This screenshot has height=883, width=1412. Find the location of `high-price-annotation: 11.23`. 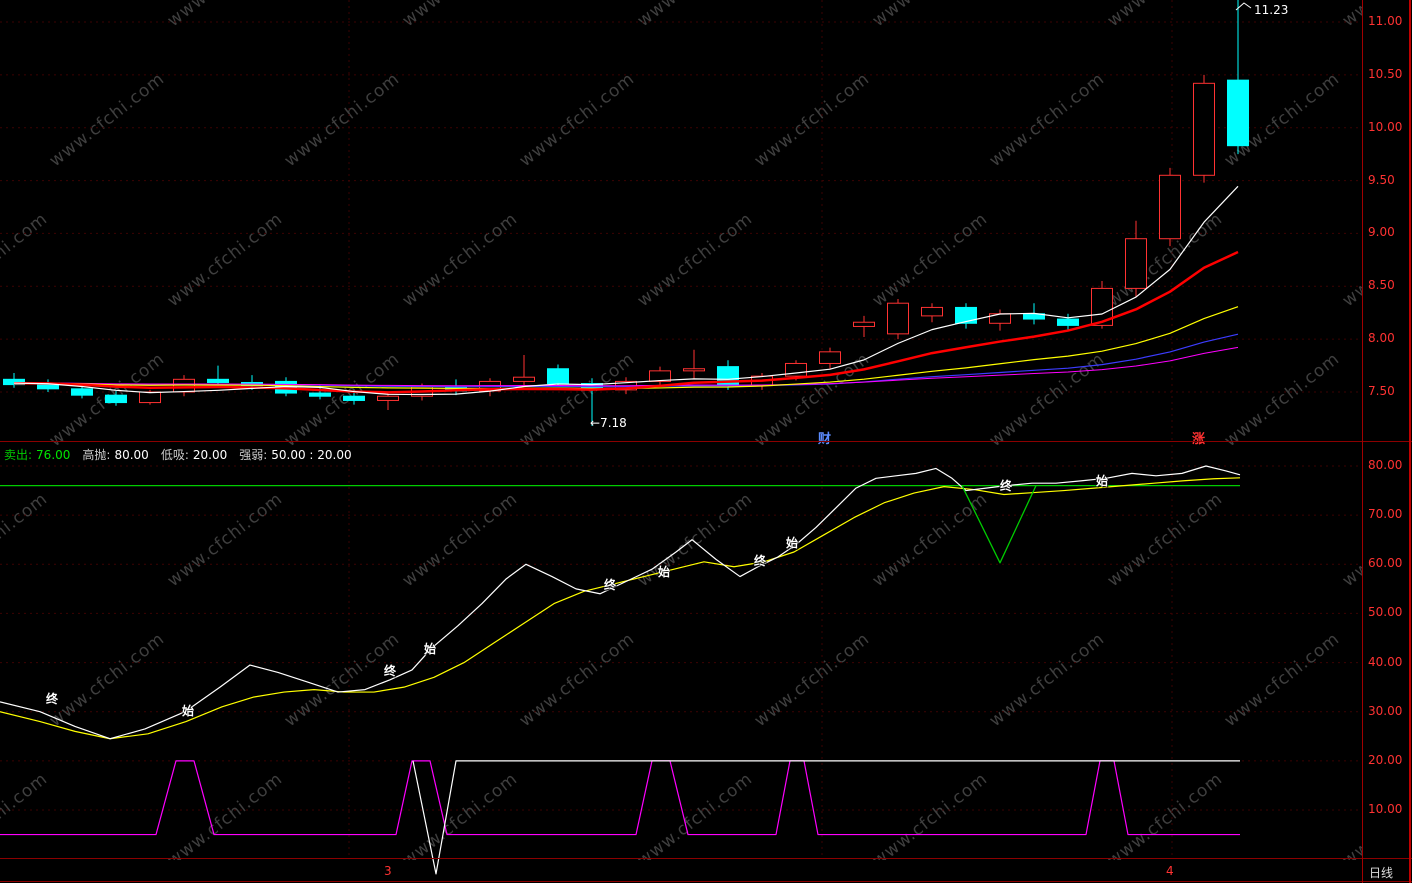

high-price-annotation: 11.23 is located at coordinates (1271, 10).